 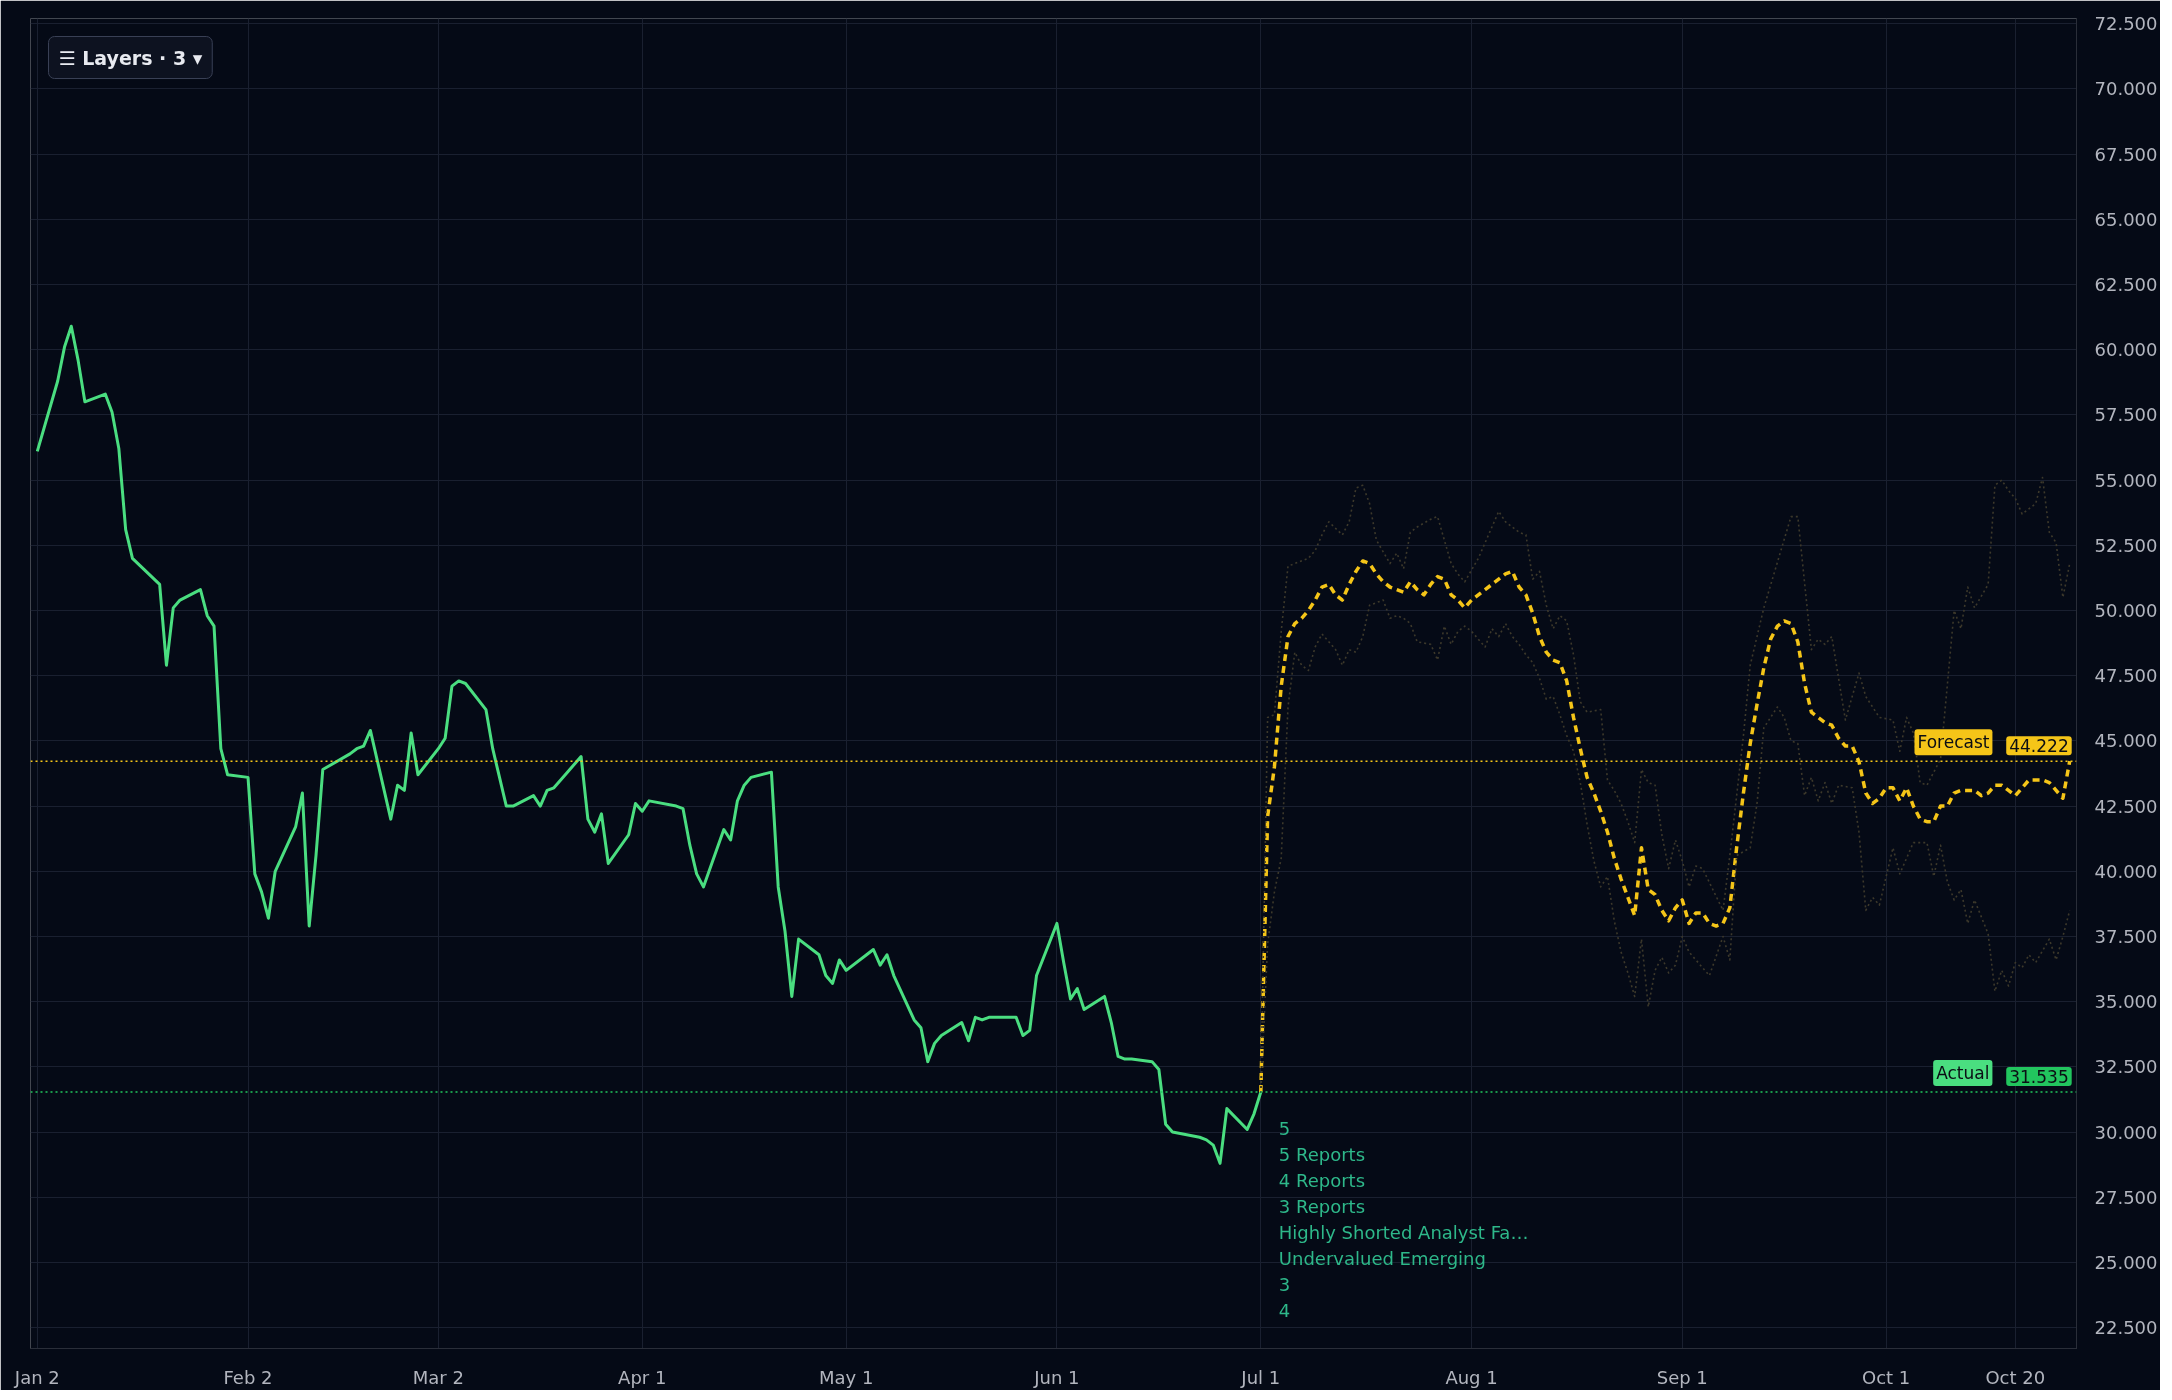 What do you see at coordinates (2126, 545) in the screenshot?
I see `y-tick-label: 52.500` at bounding box center [2126, 545].